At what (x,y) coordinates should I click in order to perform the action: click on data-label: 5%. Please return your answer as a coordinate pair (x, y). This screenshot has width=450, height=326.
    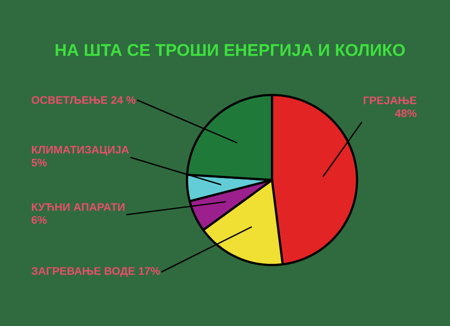
    Looking at the image, I should click on (39, 162).